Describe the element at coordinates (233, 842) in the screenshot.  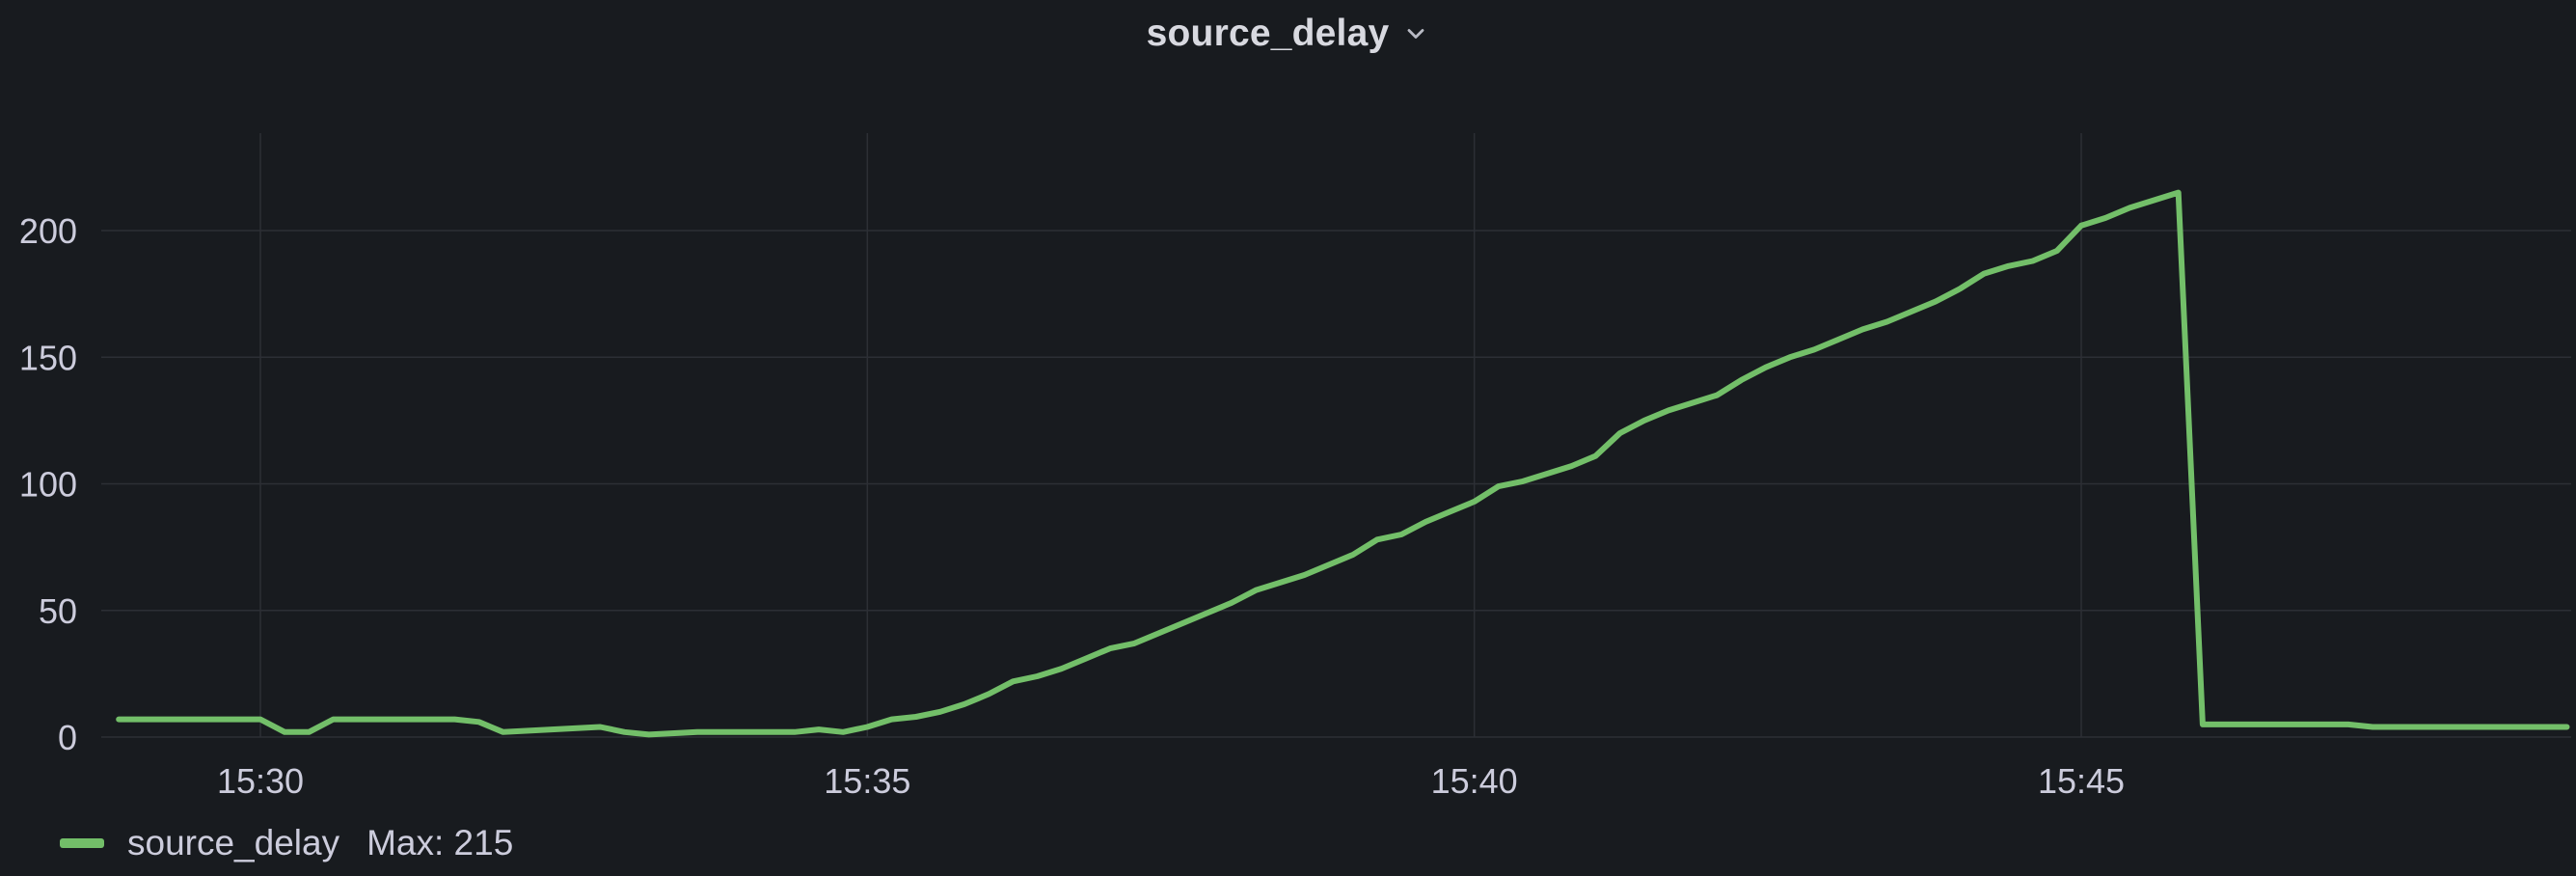
I see `legend-series-label: source_delay` at that location.